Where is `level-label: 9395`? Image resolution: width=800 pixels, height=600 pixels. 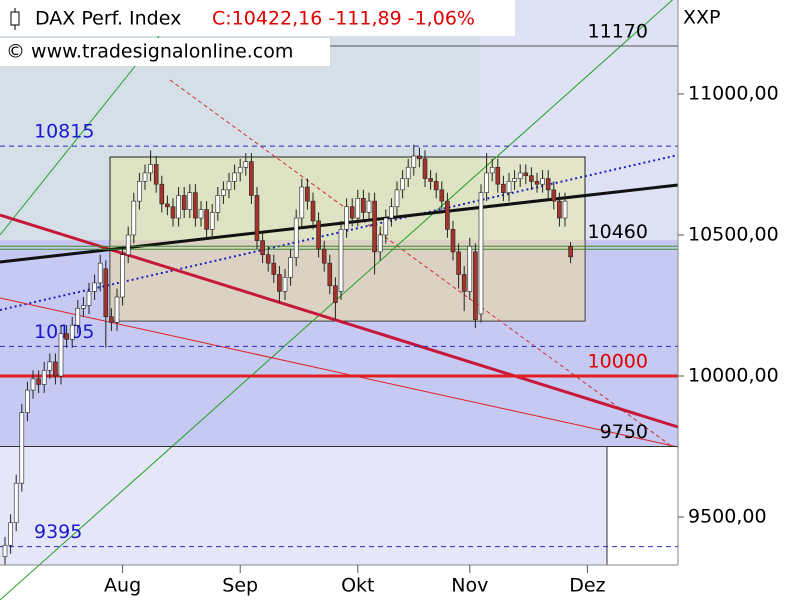
level-label: 9395 is located at coordinates (58, 532).